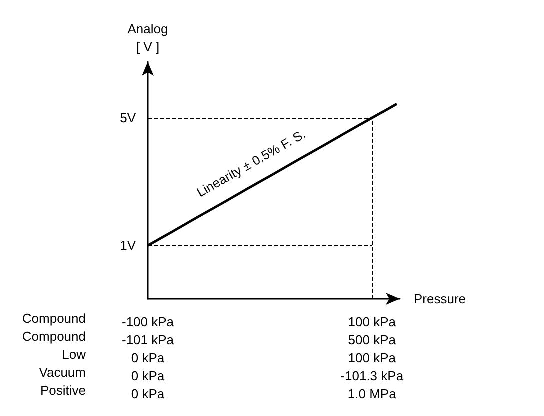 The width and height of the screenshot is (544, 416). I want to click on x-tick-label: 100 kPa 500 kPa 100 kPa -101.3 kPa 1.0 MPa, so click(372, 358).